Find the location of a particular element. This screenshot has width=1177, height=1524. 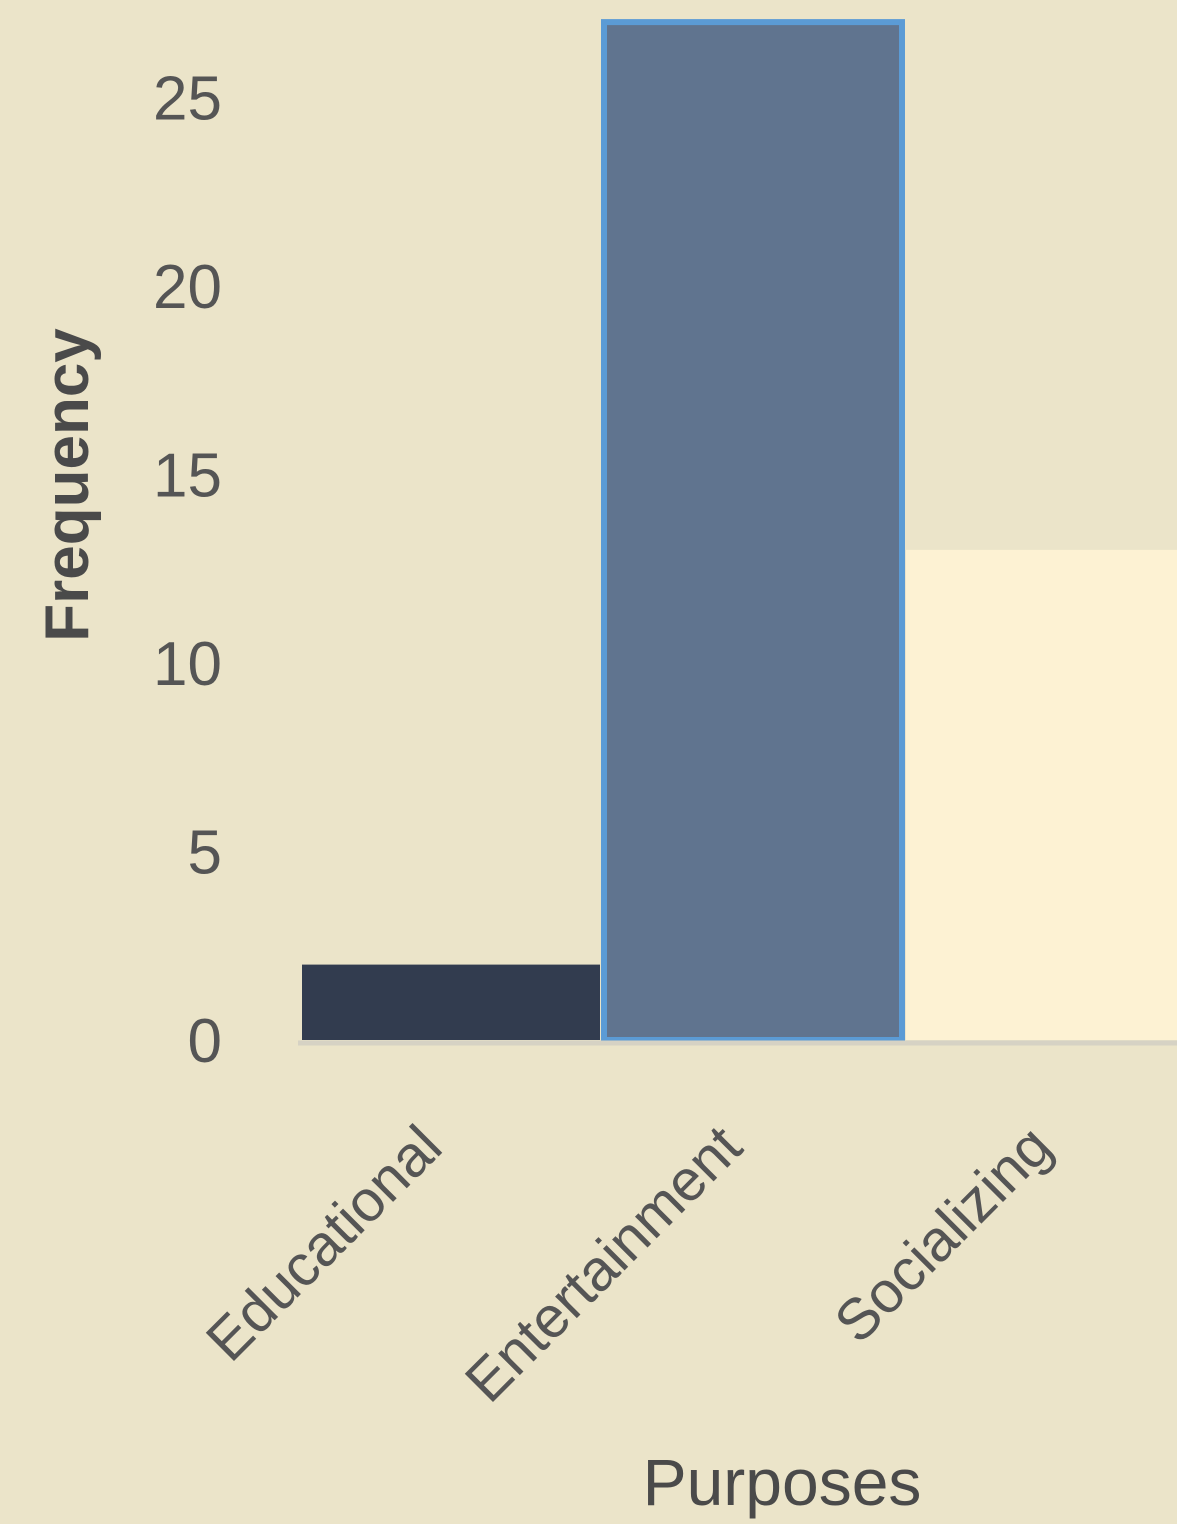

y-axis-title: Frequency is located at coordinates (67, 485).